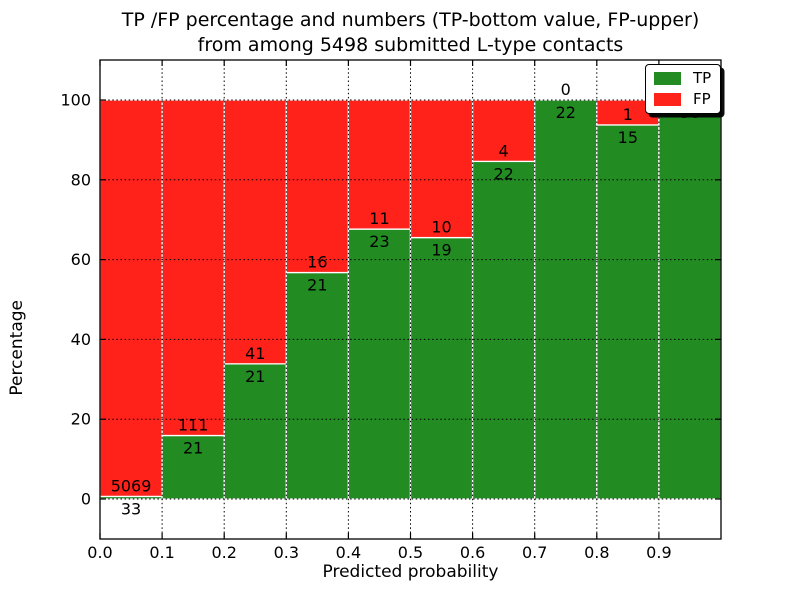  I want to click on svg-text: 10, so click(441, 227).